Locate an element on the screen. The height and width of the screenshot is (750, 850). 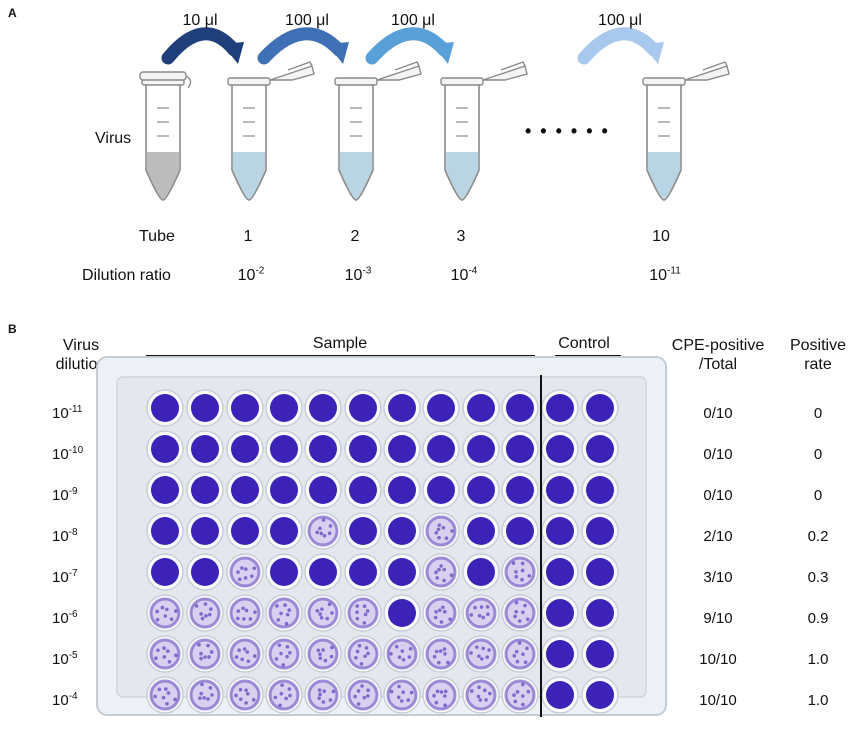
tube-number-2: 2 is located at coordinates (355, 236).